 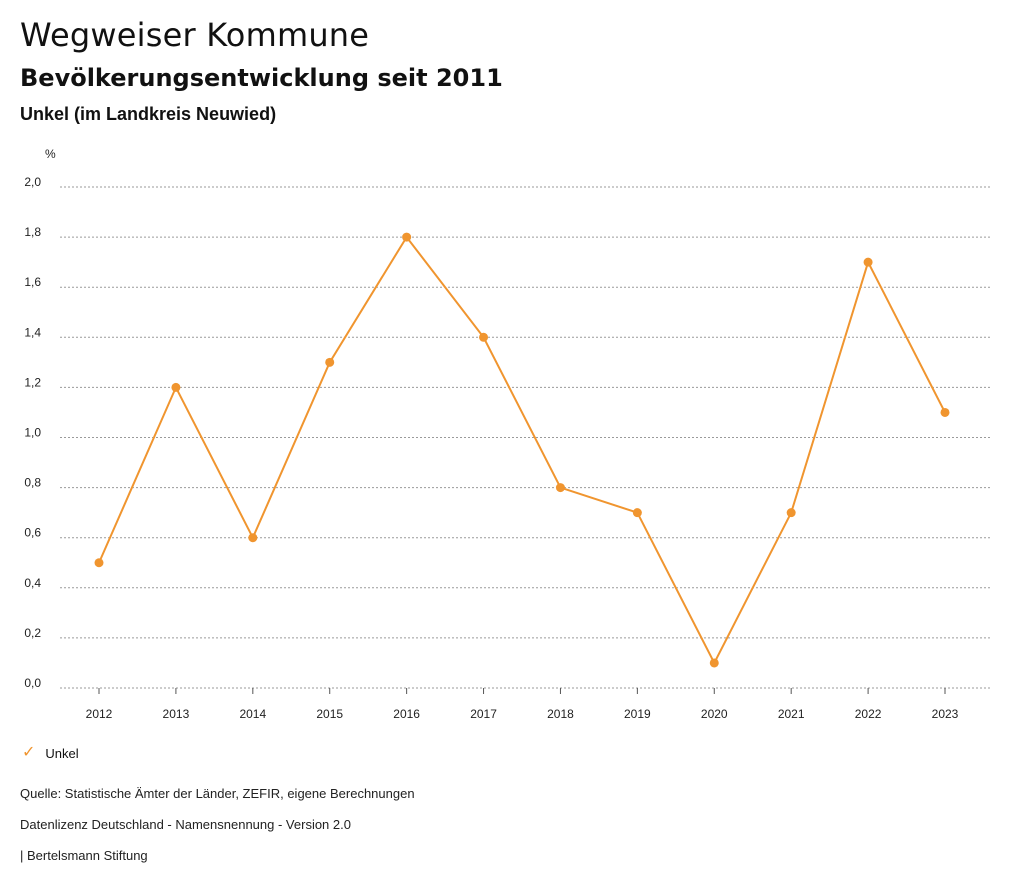 I want to click on y-tick-label: 0,8, so click(x=32, y=483).